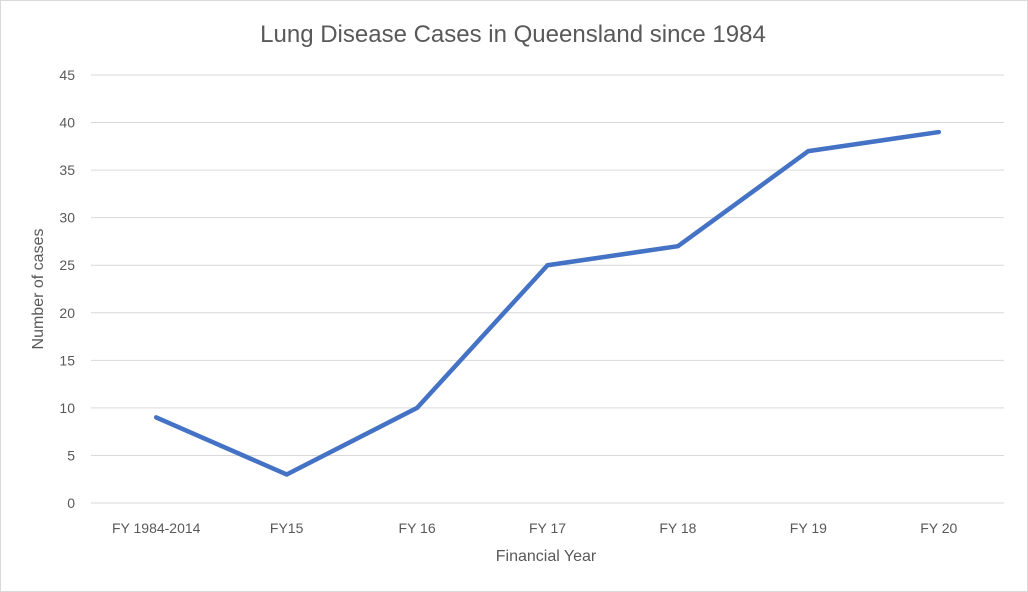 The image size is (1028, 592). Describe the element at coordinates (417, 528) in the screenshot. I see `x-tick-label: FY 16` at that location.